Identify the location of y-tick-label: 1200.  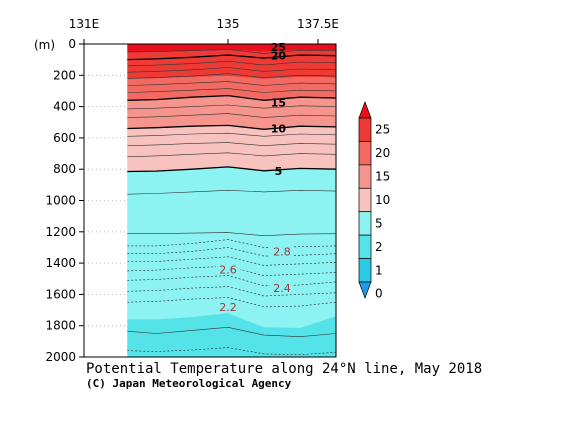
(60, 232).